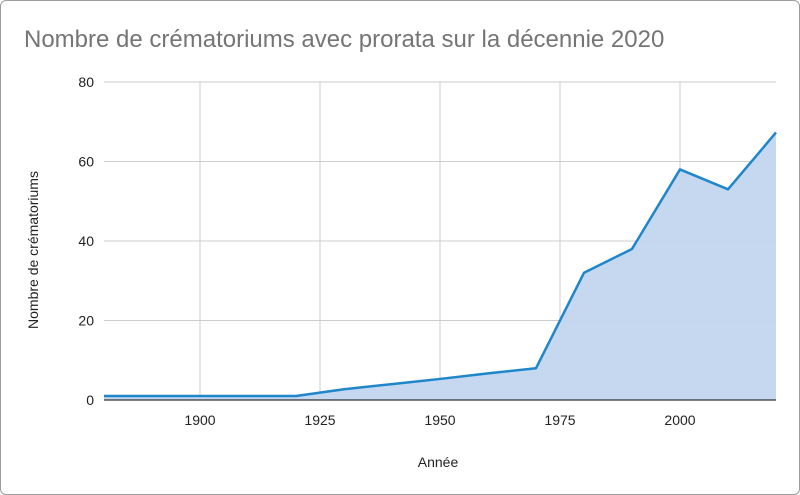  Describe the element at coordinates (319, 420) in the screenshot. I see `x-tick-label: 1925` at that location.